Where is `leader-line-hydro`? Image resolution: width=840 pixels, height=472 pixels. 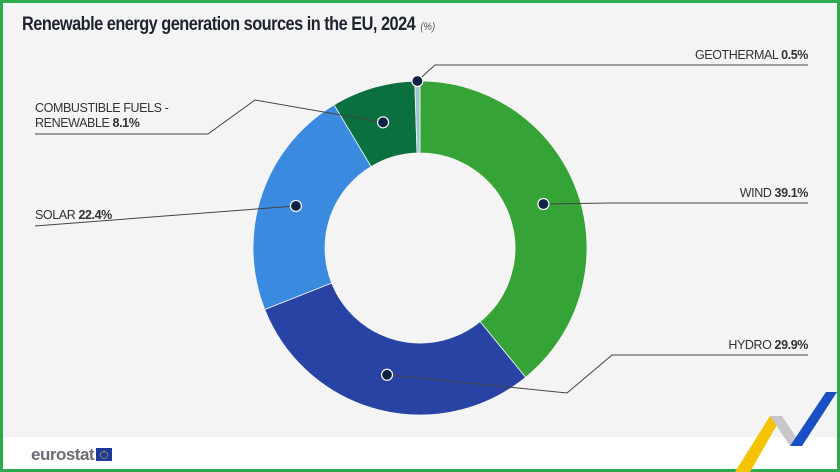 leader-line-hydro is located at coordinates (597, 374).